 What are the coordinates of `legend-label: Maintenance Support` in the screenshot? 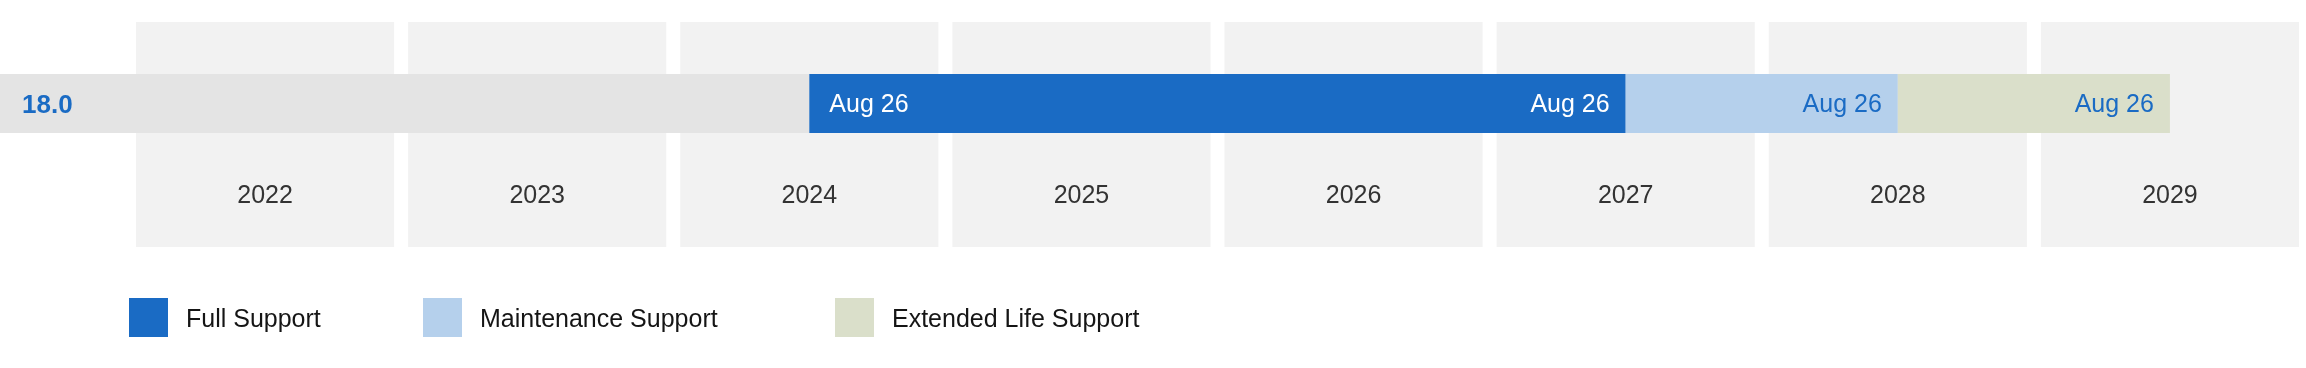 It's located at (599, 317).